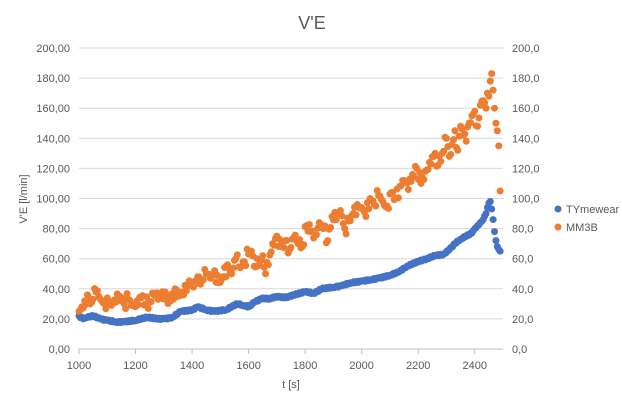 The image size is (622, 405). I want to click on x-tick-label: 1000, so click(79, 366).